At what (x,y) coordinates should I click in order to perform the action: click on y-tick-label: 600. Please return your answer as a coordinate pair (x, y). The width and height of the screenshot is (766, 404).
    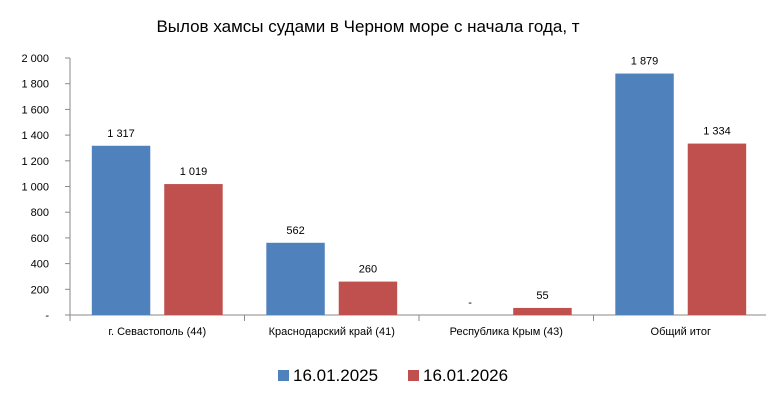
    Looking at the image, I should click on (40, 239).